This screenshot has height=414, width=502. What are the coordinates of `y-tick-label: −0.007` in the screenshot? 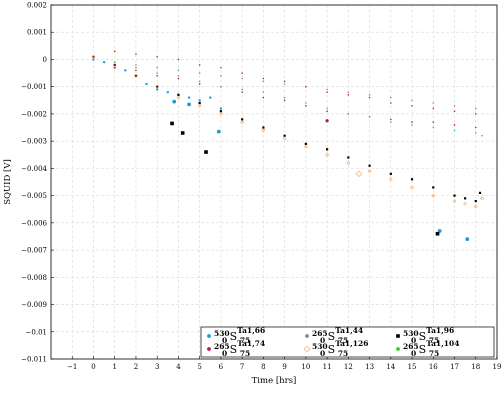 It's located at (34, 251).